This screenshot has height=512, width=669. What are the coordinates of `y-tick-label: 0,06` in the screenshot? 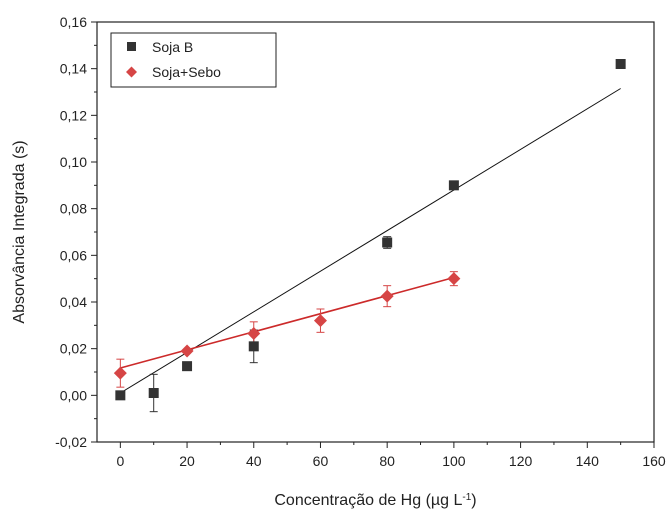 It's located at (73, 255).